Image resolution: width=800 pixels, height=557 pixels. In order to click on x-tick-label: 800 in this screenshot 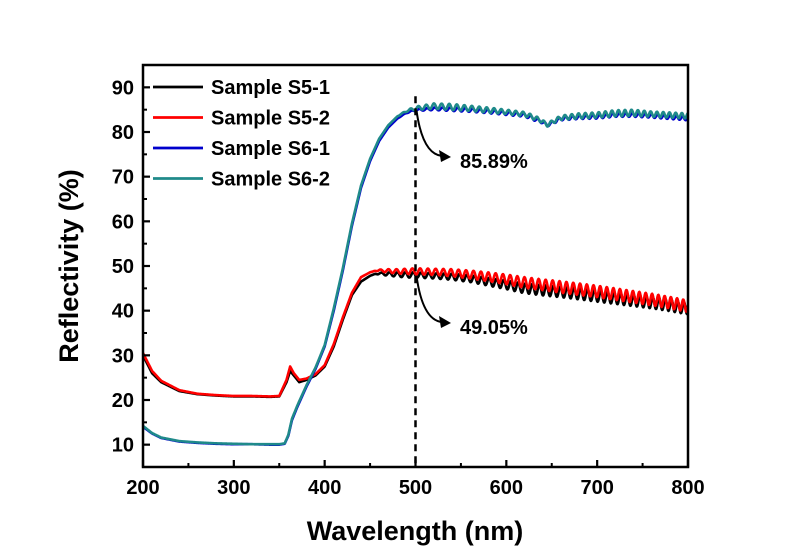, I will do `click(687, 488)`.